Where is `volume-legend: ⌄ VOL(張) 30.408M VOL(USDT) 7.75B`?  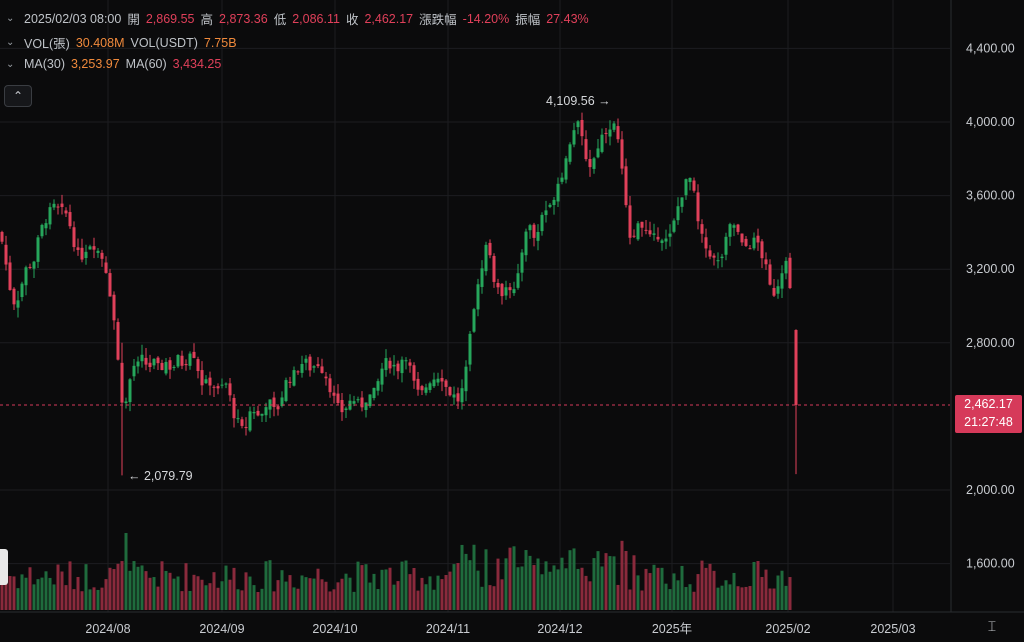 volume-legend: ⌄ VOL(張) 30.408M VOL(USDT) 7.75B is located at coordinates (121, 42).